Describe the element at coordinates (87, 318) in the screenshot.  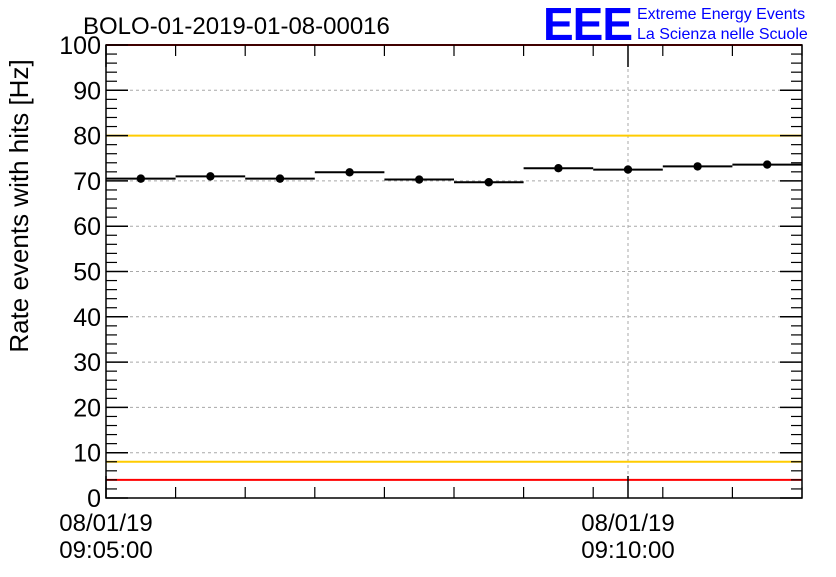
I see `y-tick-label: 40` at that location.